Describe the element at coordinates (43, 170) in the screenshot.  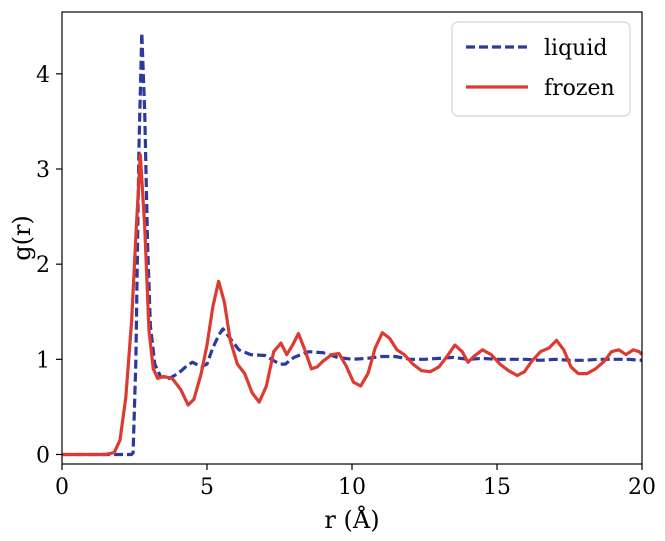
I see `y-tick-label: 3` at that location.